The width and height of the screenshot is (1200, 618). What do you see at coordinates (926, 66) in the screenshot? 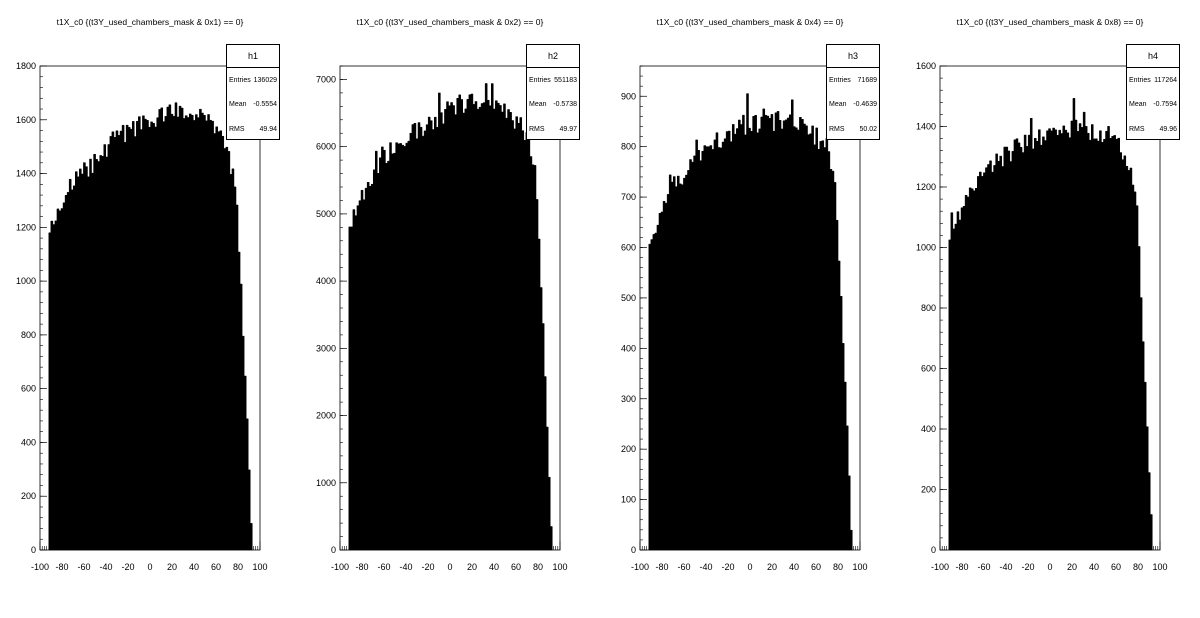
I see `y-tick-label: 1600` at bounding box center [926, 66].